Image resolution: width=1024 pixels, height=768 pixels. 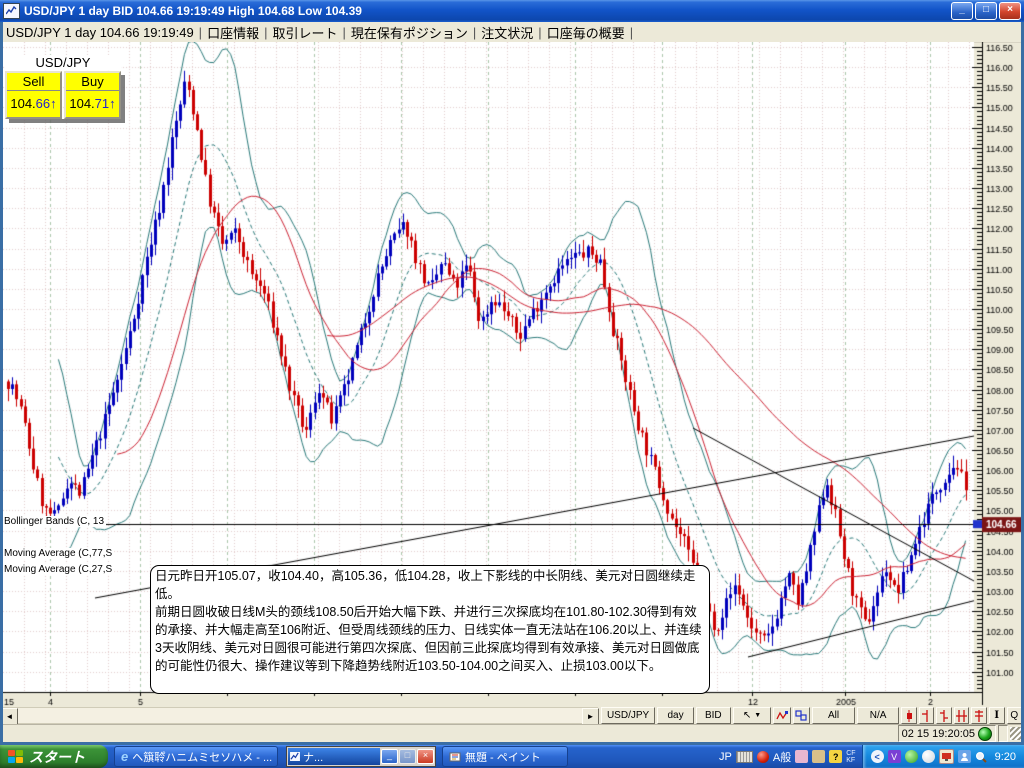 I want to click on taskbar-item-paint: 無題 - ペイント, so click(x=505, y=756).